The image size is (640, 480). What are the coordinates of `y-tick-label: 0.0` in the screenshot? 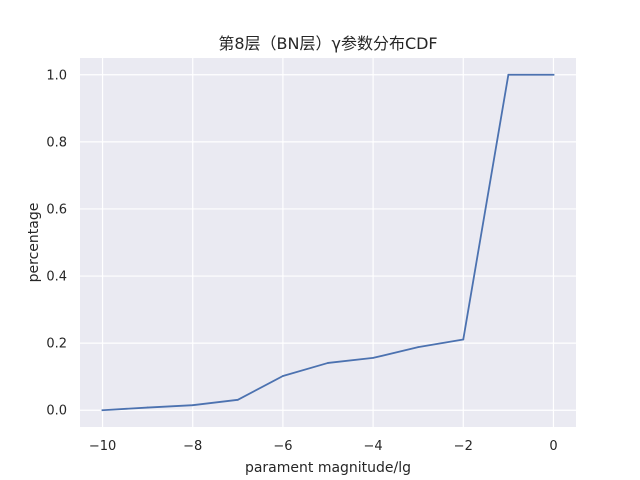 It's located at (56, 411).